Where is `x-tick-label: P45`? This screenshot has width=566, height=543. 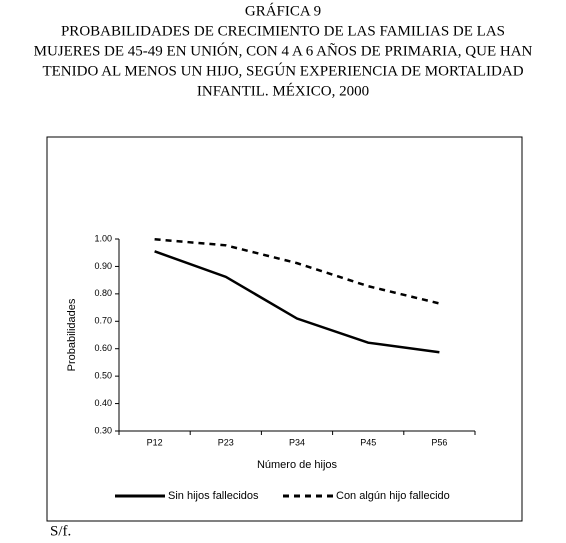
x-tick-label: P45 is located at coordinates (368, 442).